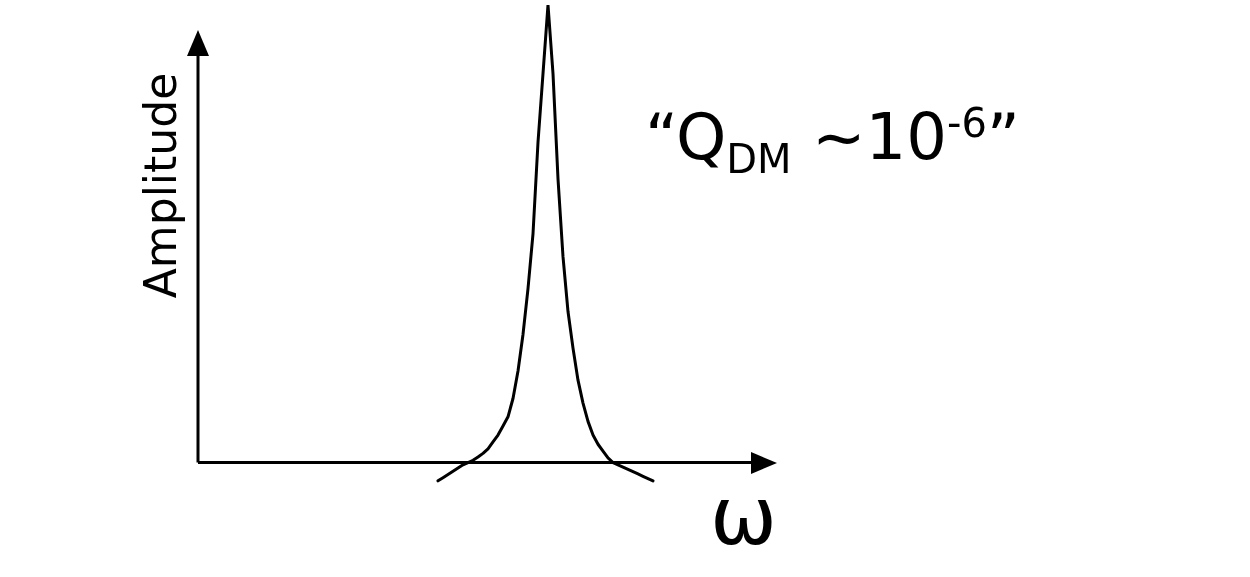  What do you see at coordinates (743, 516) in the screenshot?
I see `x-axis-title: ω` at bounding box center [743, 516].